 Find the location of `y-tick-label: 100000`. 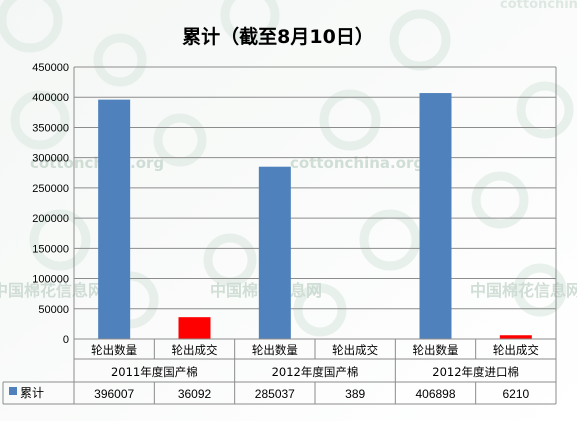

y-tick-label: 100000 is located at coordinates (50, 280).